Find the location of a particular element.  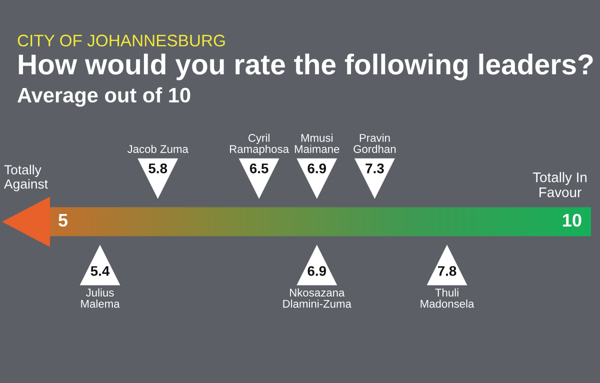

category-label: Jacob Zuma is located at coordinates (157, 149).